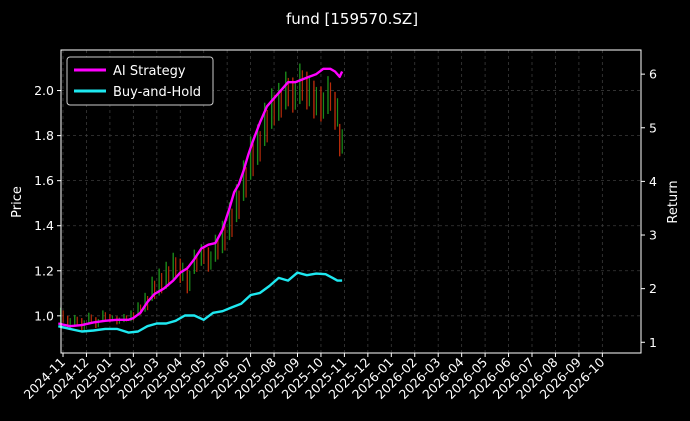 Image resolution: width=690 pixels, height=421 pixels. What do you see at coordinates (653, 127) in the screenshot?
I see `y2-tick-label: 5` at bounding box center [653, 127].